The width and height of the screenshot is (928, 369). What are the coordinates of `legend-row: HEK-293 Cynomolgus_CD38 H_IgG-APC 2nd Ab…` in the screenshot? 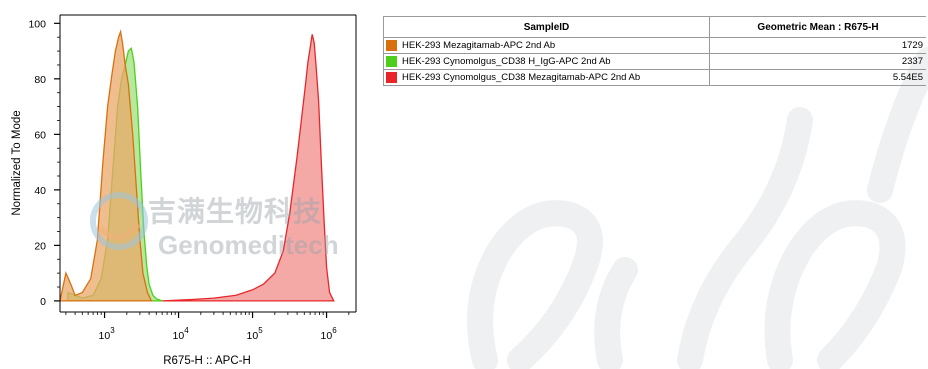 It's located at (654, 61).